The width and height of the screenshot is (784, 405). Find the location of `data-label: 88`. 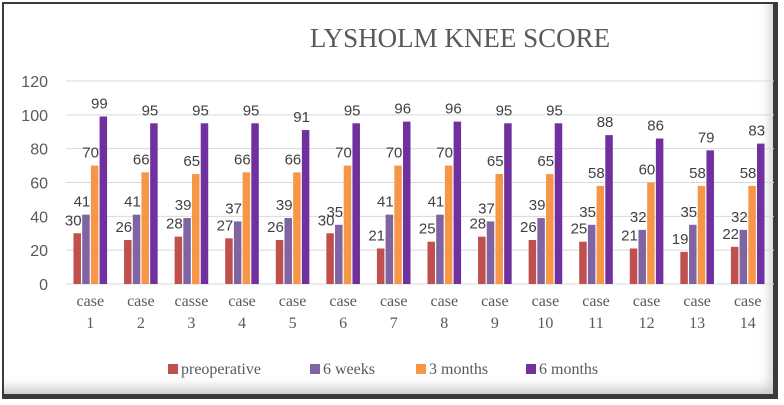

data-label: 88 is located at coordinates (605, 122).